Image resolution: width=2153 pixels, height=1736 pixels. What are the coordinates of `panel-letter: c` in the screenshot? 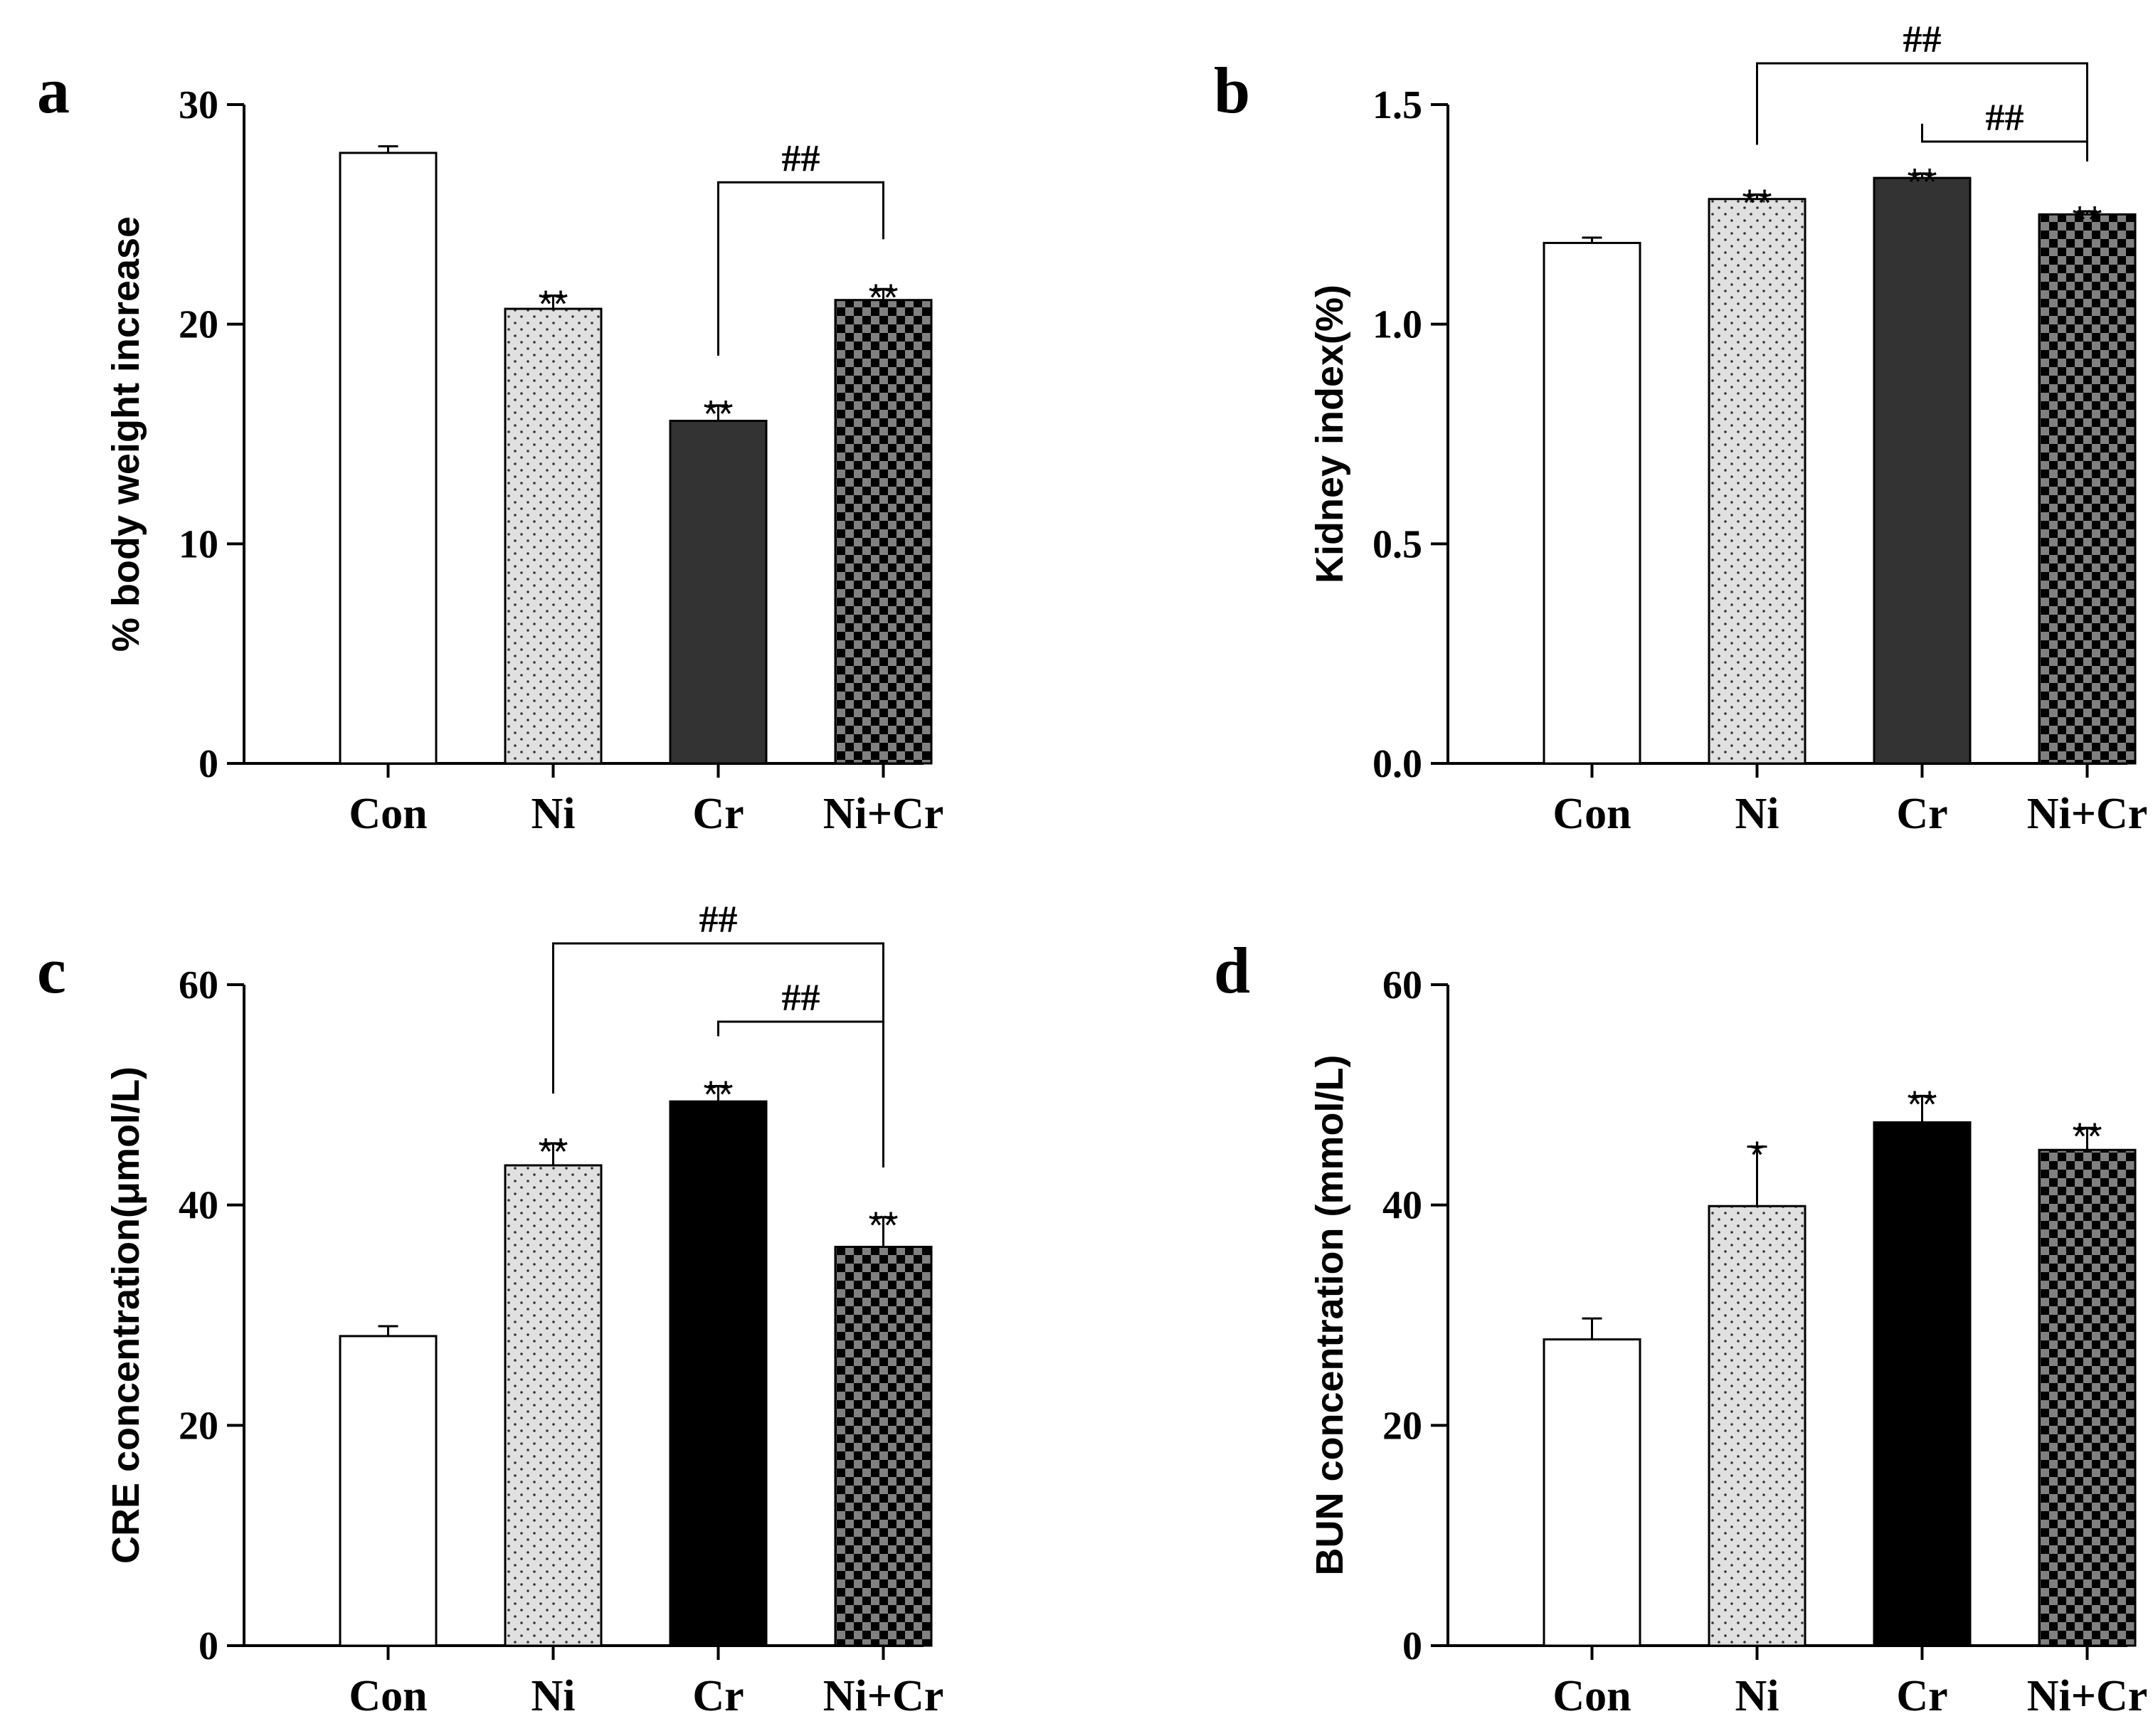 It's located at (51, 971).